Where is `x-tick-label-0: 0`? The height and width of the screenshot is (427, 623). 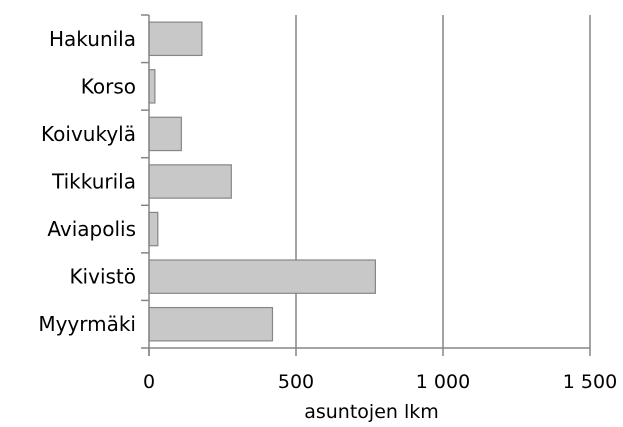 x-tick-label-0: 0 is located at coordinates (149, 382).